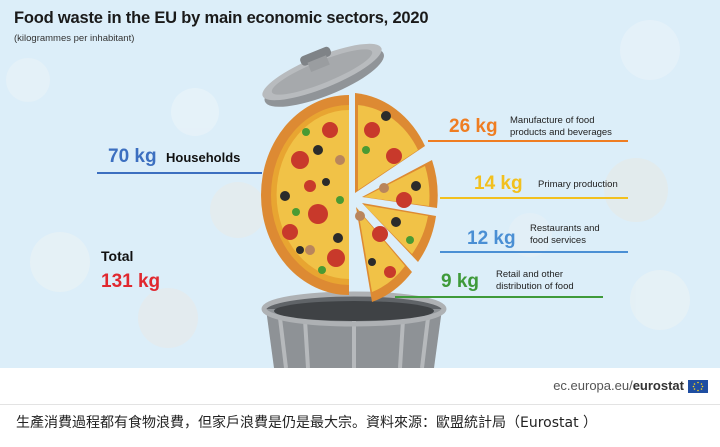 The height and width of the screenshot is (447, 720). Describe the element at coordinates (117, 256) in the screenshot. I see `total-label: Total` at that location.